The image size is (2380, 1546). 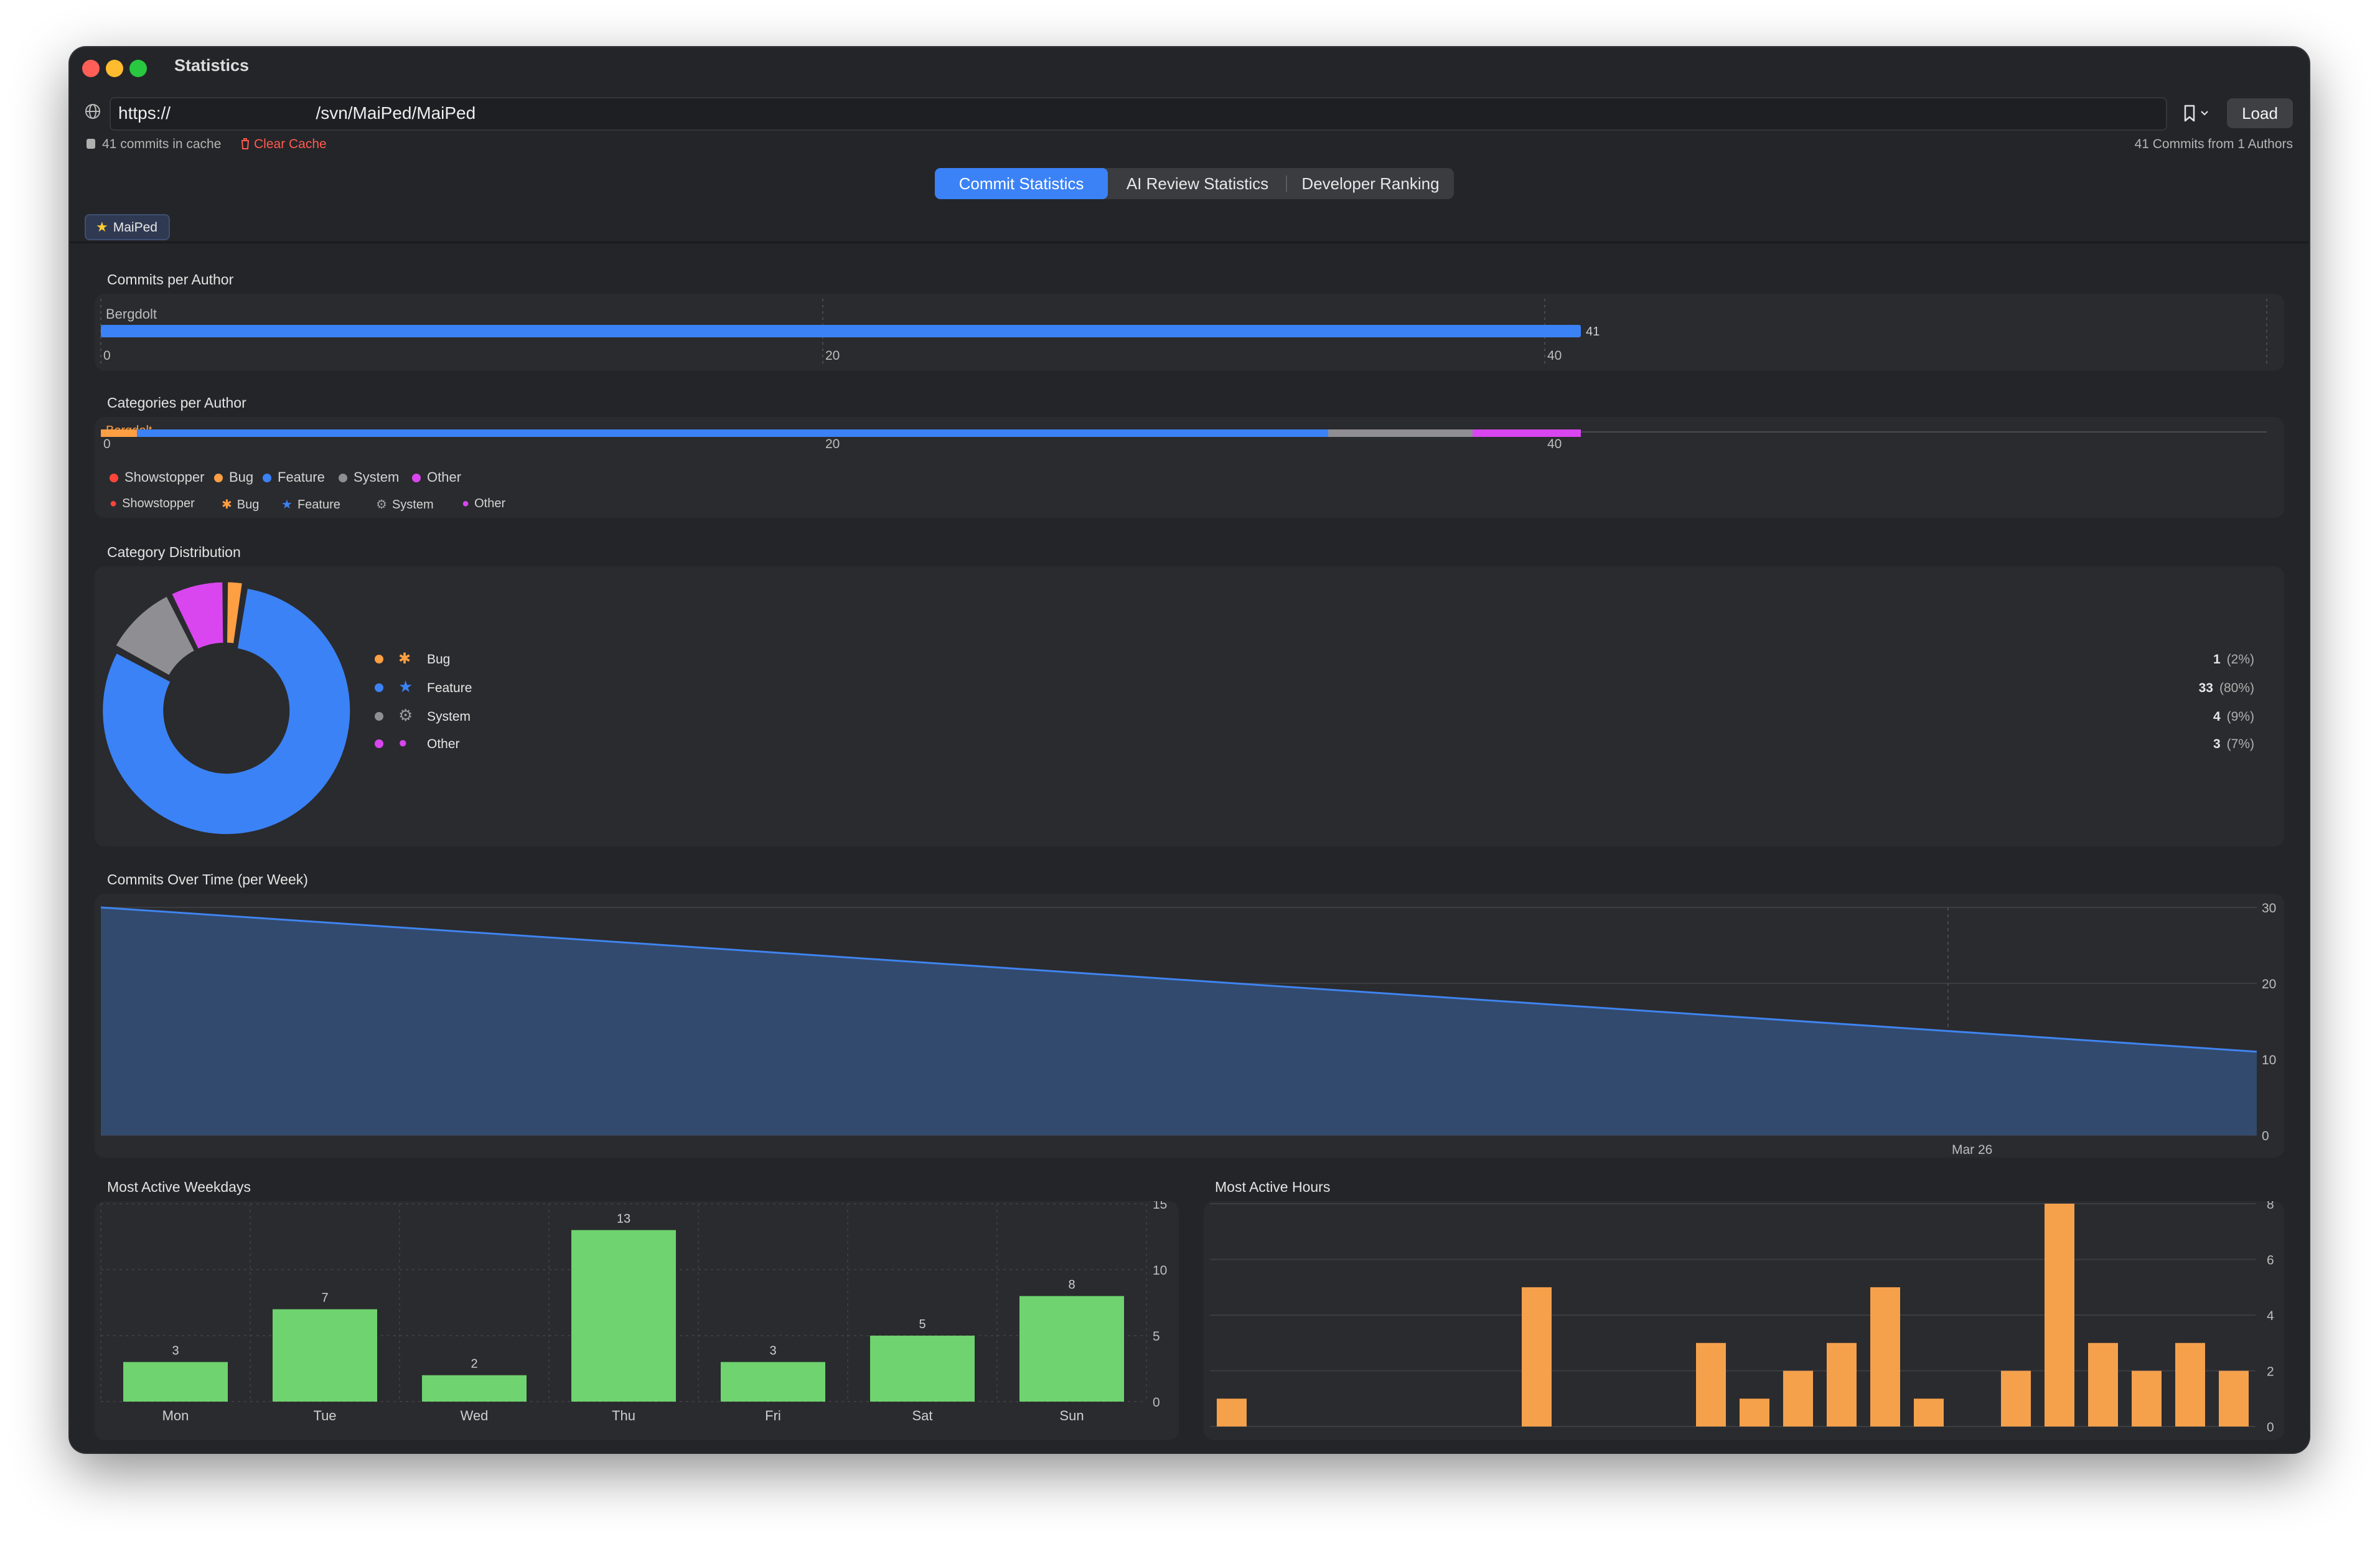 What do you see at coordinates (2233, 744) in the screenshot?
I see `pie-legend-value: 3 (7%)` at bounding box center [2233, 744].